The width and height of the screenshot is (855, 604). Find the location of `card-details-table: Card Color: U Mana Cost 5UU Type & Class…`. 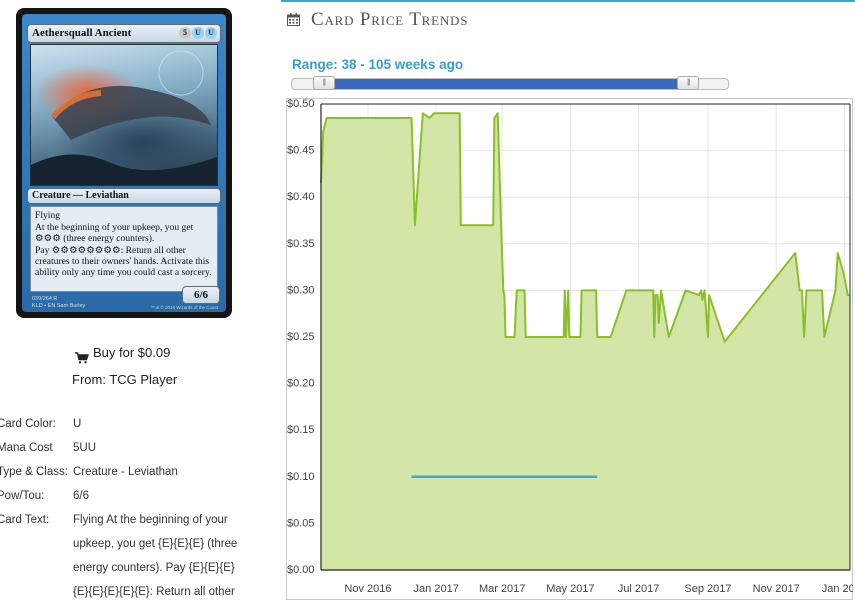

card-details-table: Card Color: U Mana Cost 5UU Type & Class… is located at coordinates (120, 508).